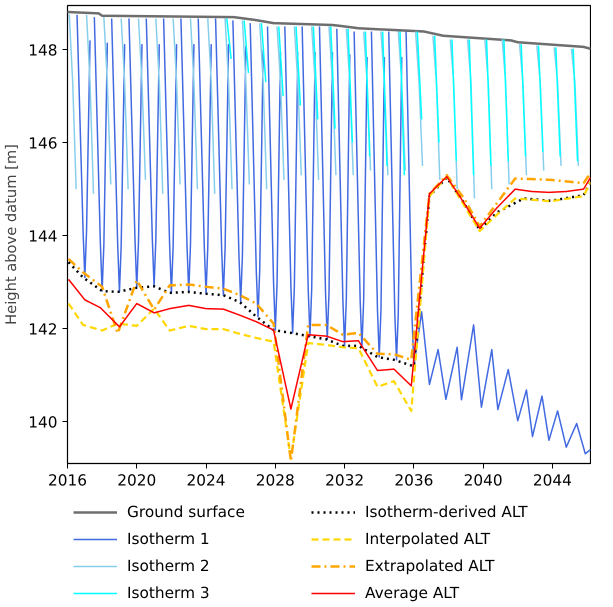 This screenshot has width=613, height=607. Describe the element at coordinates (206, 481) in the screenshot. I see `x-tick-label: 2024` at that location.